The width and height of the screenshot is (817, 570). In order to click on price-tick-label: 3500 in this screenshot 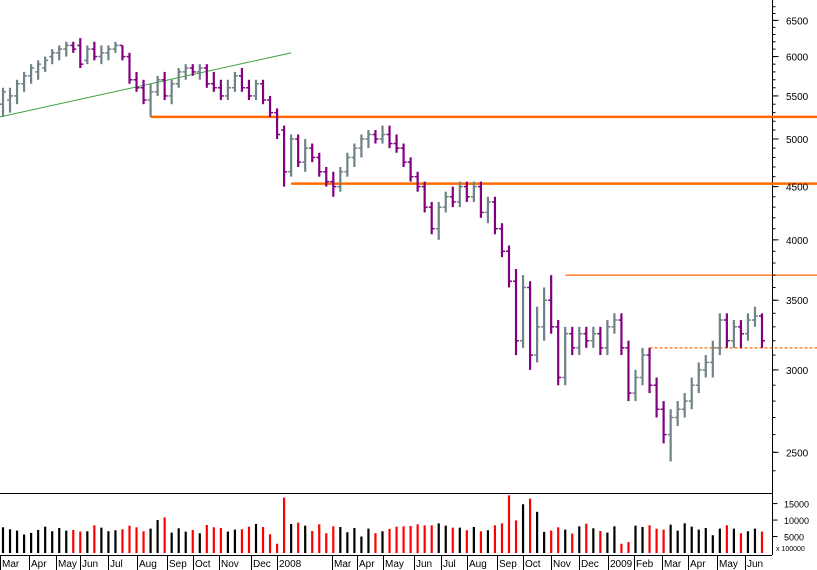, I will do `click(797, 301)`.